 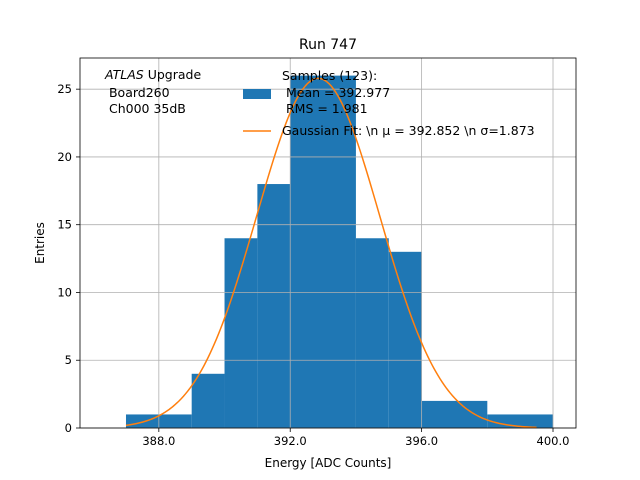 I want to click on y-axis-label: Entries, so click(x=40, y=243).